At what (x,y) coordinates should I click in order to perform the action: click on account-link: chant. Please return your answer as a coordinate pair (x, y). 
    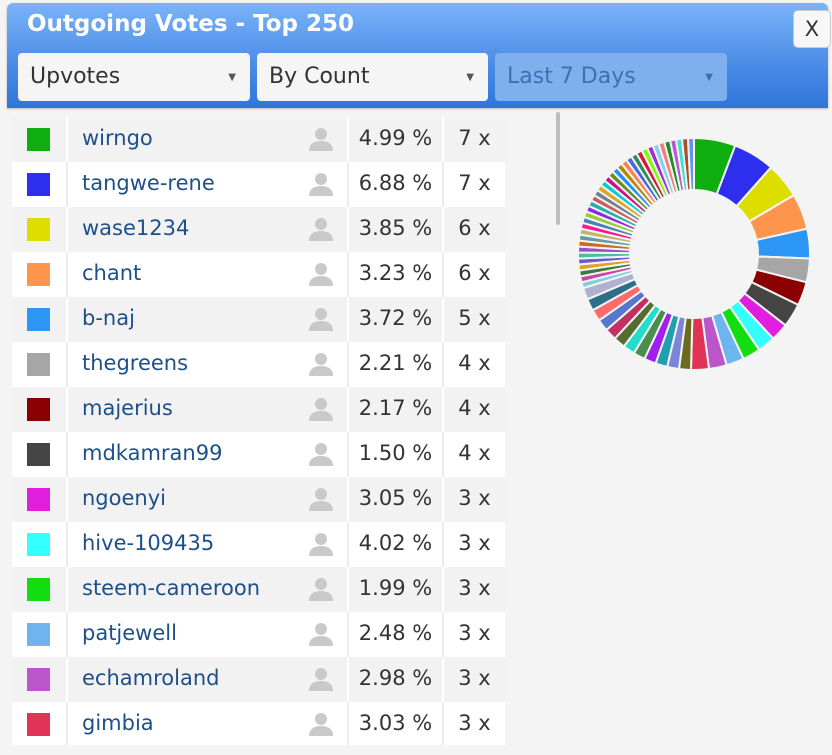
    Looking at the image, I should click on (112, 273).